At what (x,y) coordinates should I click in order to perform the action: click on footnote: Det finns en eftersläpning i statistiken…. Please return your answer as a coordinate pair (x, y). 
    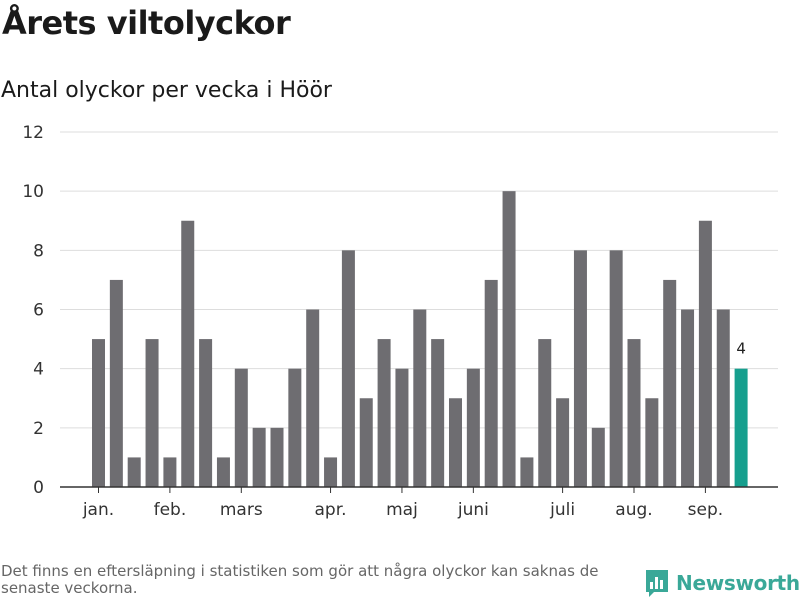
    Looking at the image, I should click on (300, 579).